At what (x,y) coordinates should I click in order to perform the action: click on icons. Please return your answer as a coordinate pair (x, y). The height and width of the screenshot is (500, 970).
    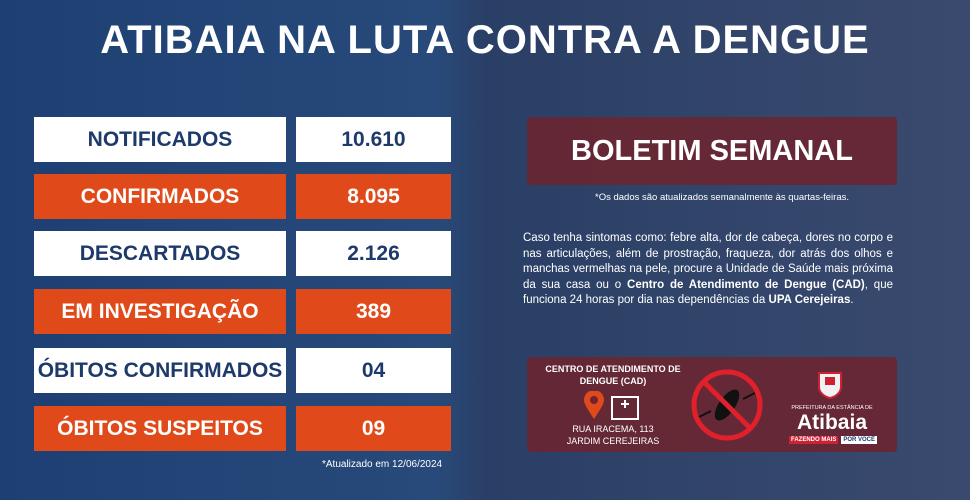
    Looking at the image, I should click on (611, 405).